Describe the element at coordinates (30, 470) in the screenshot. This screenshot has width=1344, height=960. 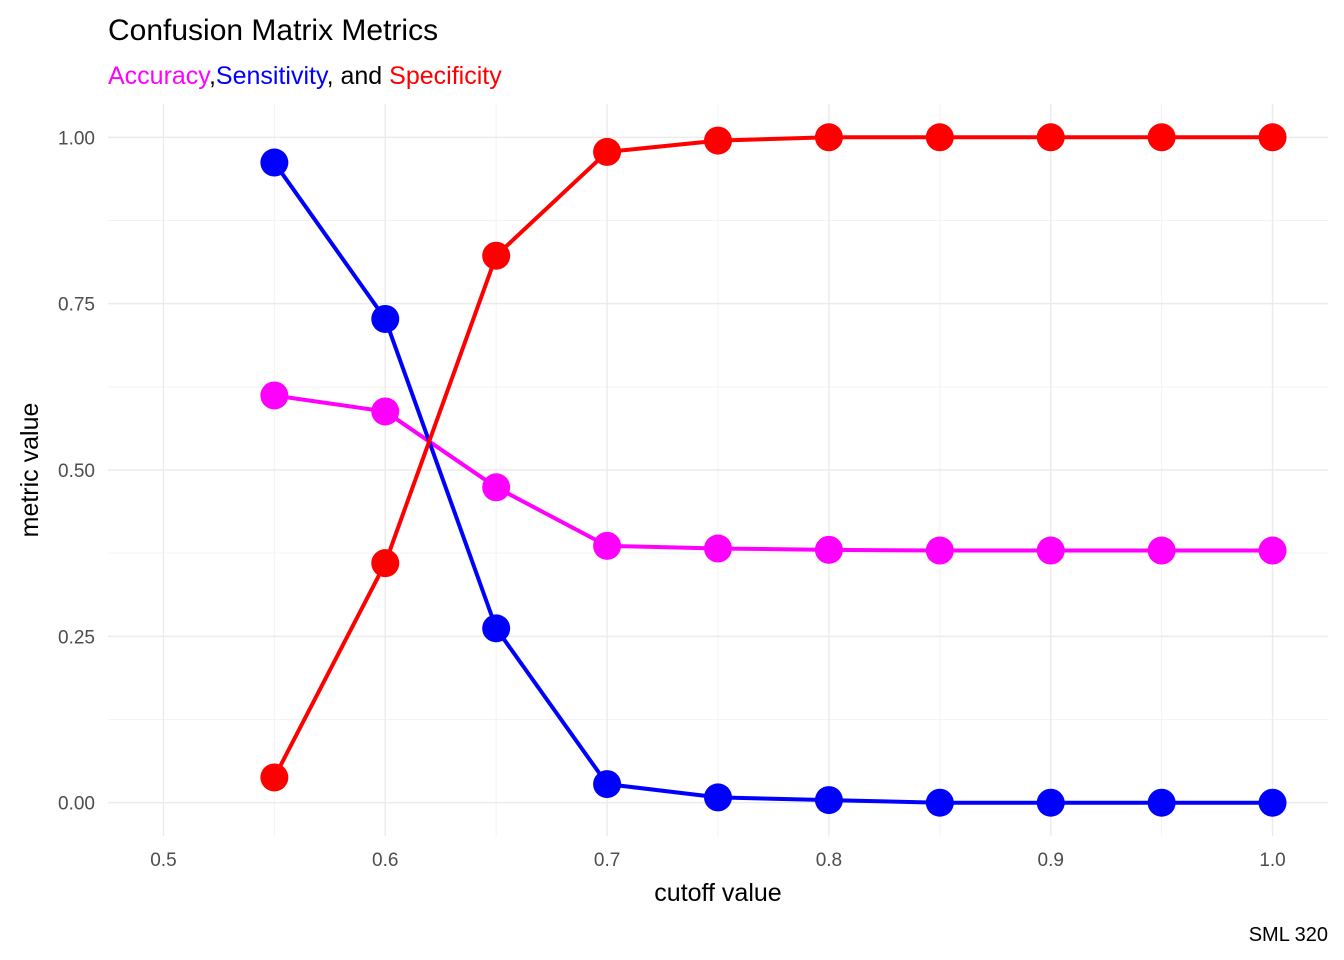
I see `y-axis-label: metric value` at that location.